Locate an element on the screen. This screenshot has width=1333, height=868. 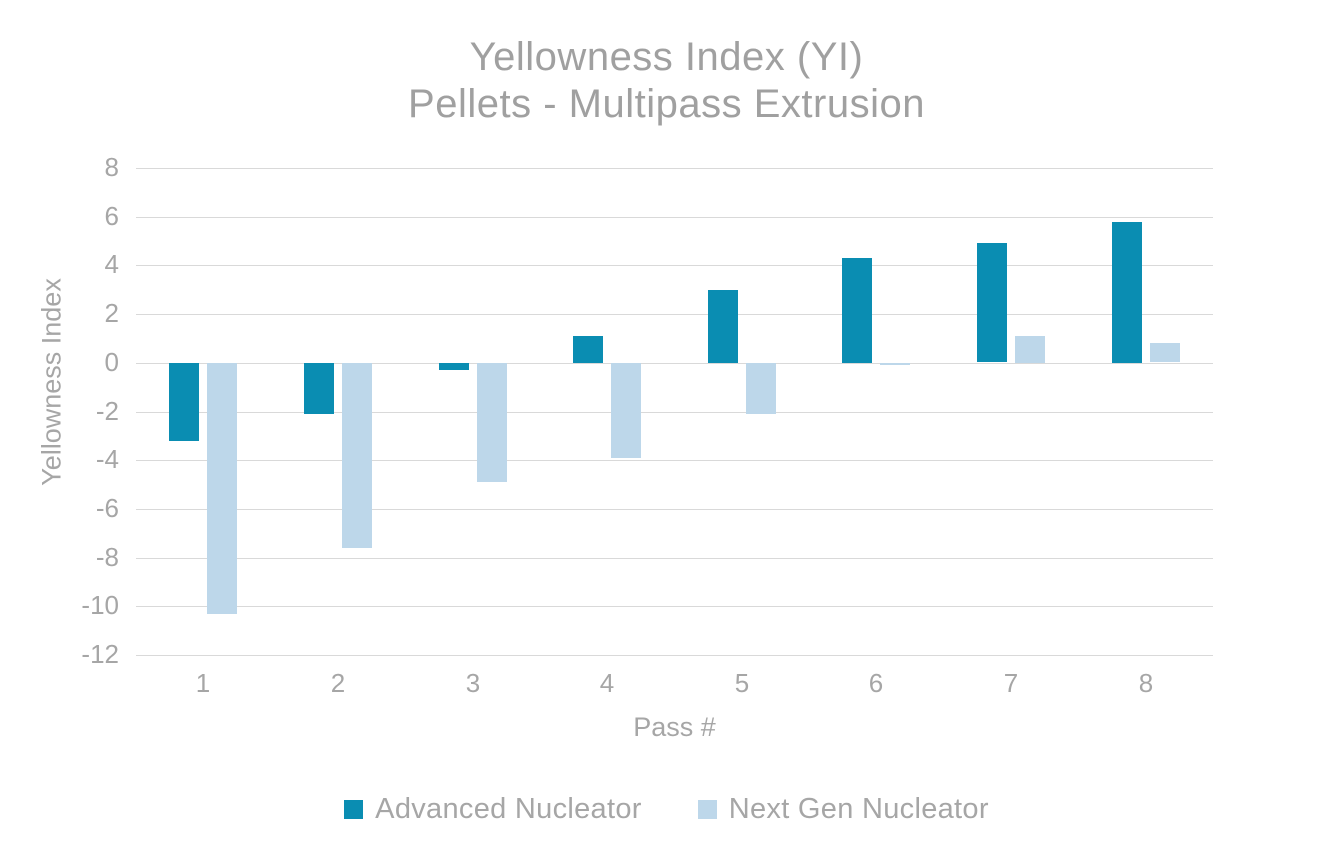
y-tick-label-8: 8 is located at coordinates (111, 167).